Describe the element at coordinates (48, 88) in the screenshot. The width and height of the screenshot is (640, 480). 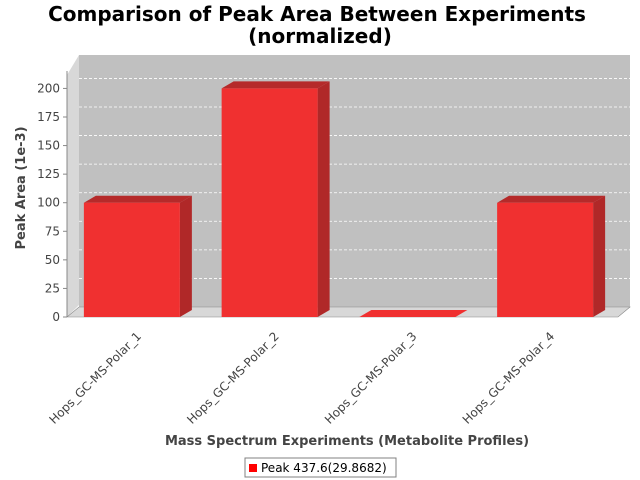
I see `y-tick-label: 200` at that location.